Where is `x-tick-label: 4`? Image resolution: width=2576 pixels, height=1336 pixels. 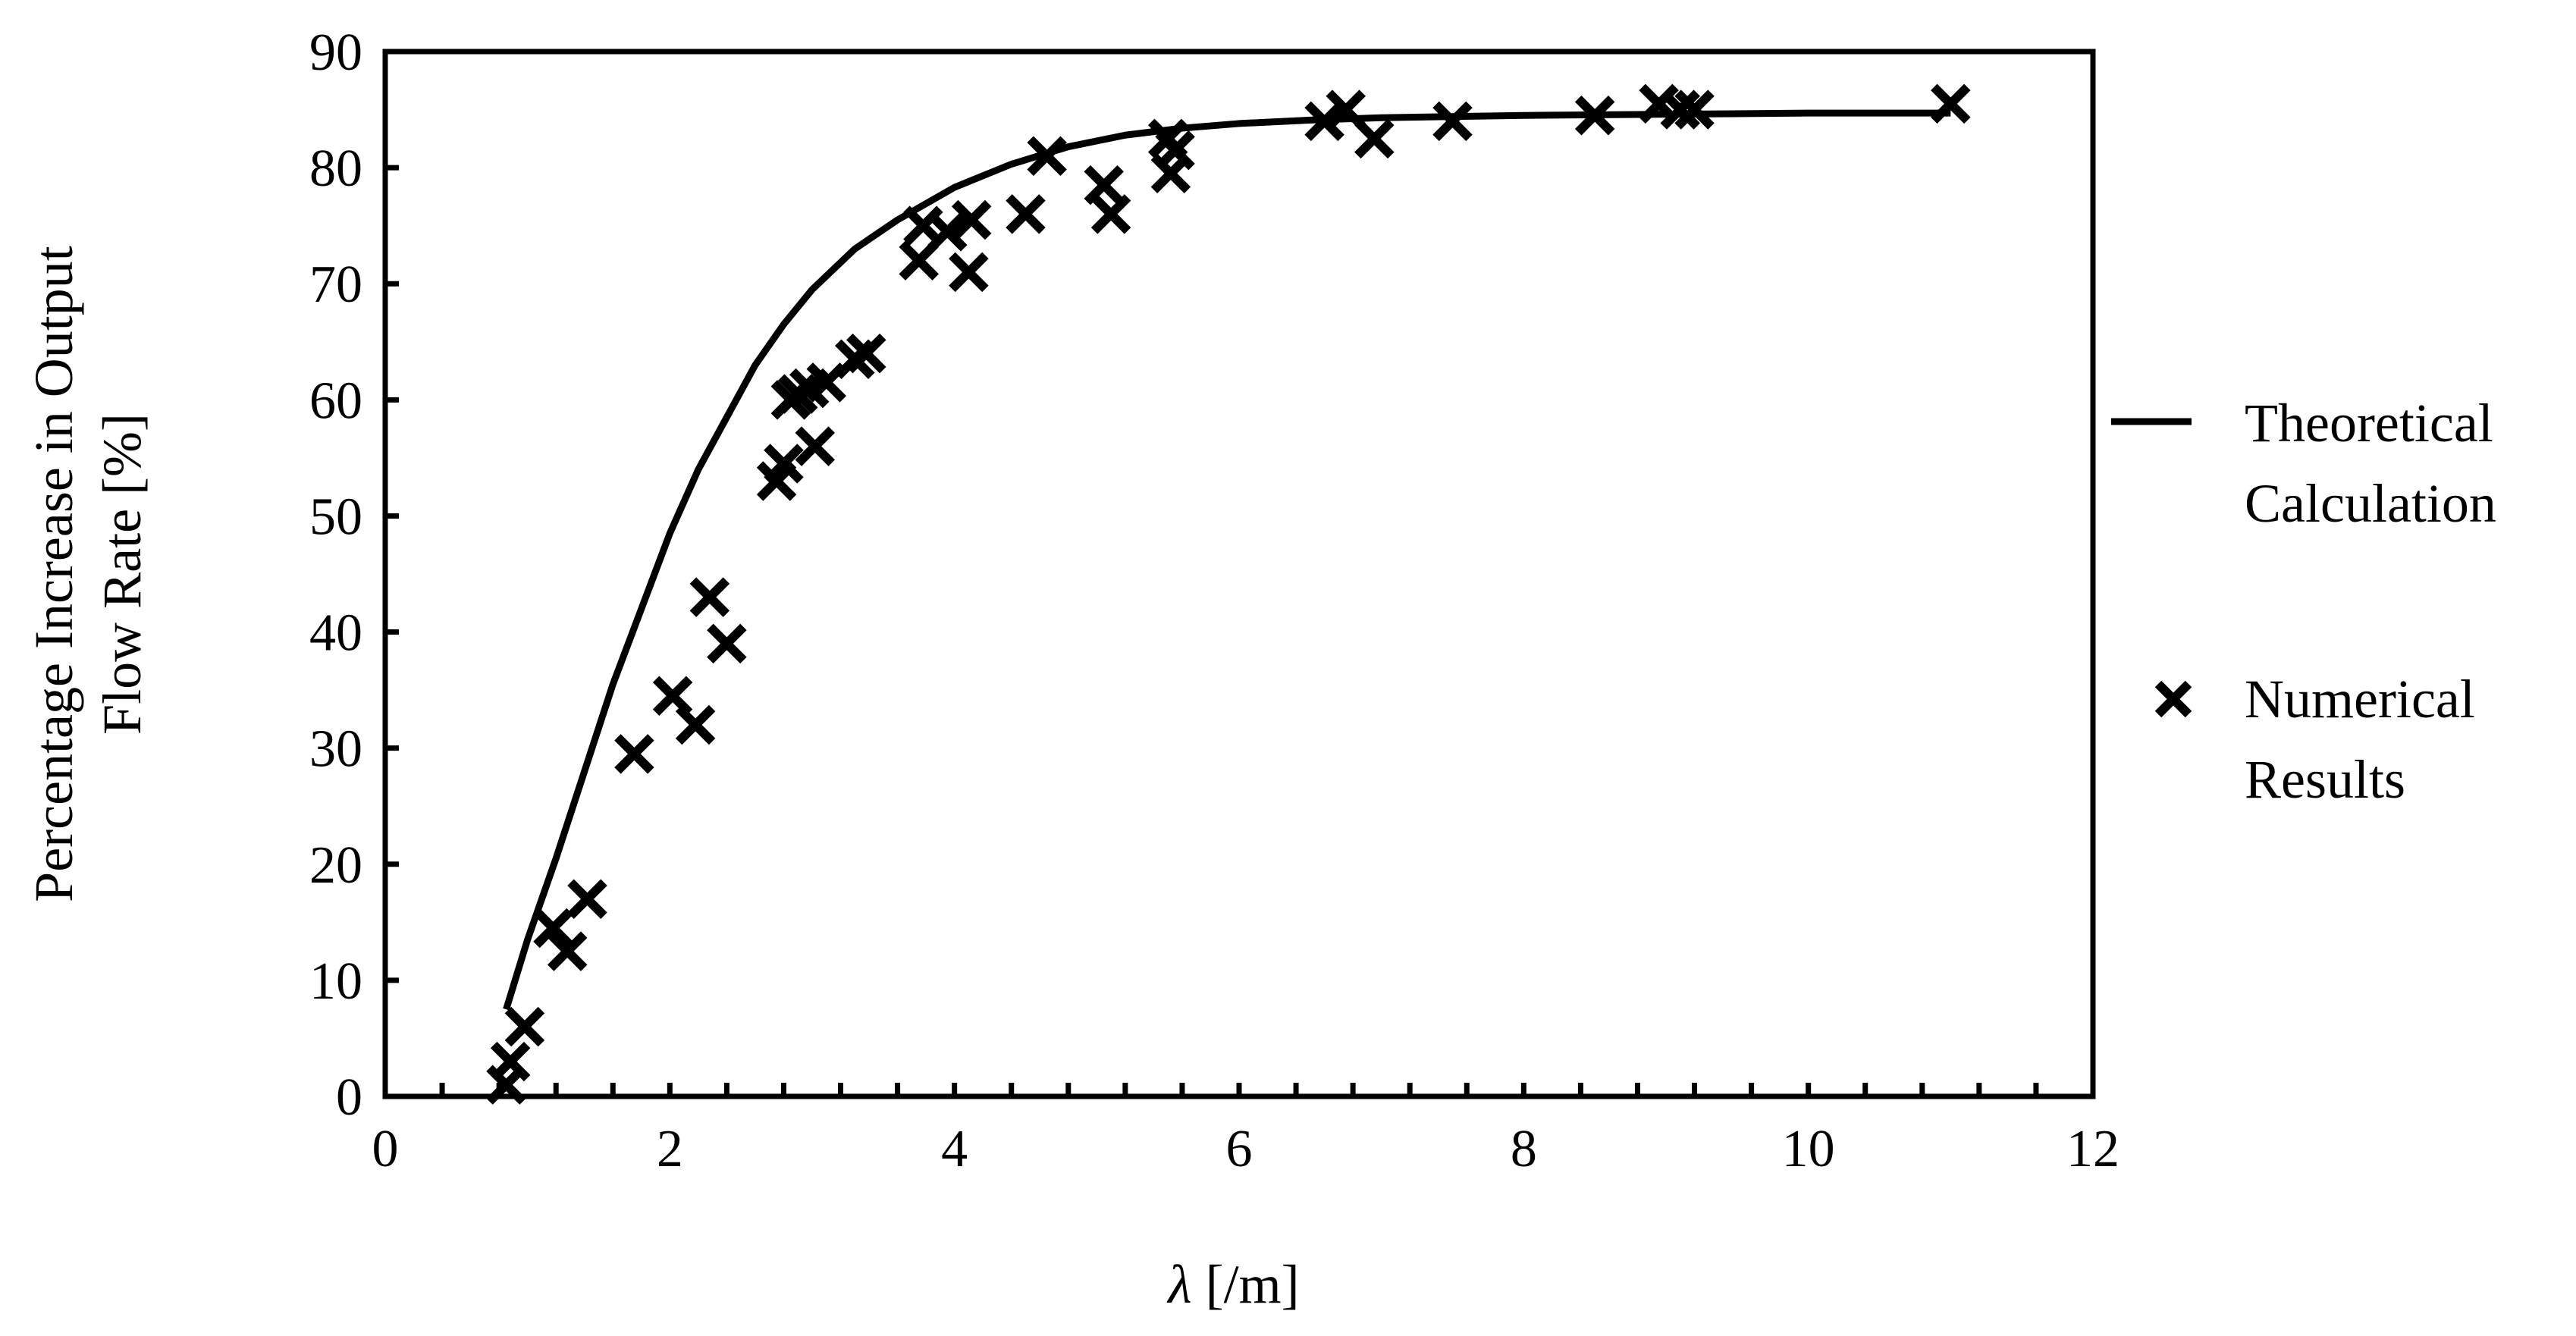 x-tick-label: 4 is located at coordinates (954, 1149).